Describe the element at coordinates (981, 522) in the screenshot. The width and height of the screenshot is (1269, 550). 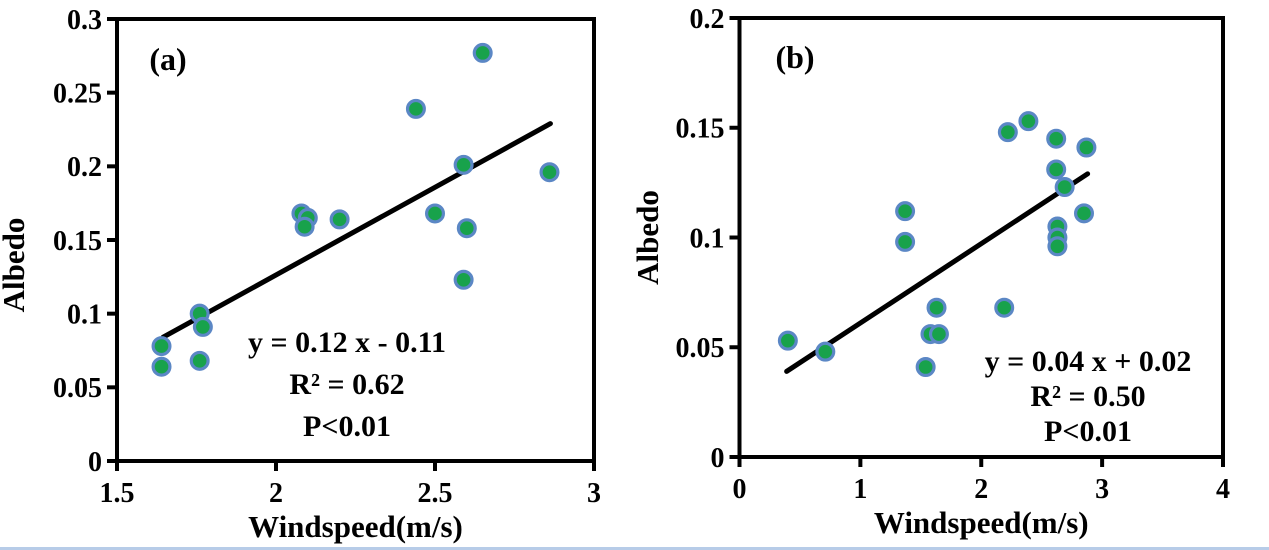
I see `panel-b-x-axis-title: Windspeed(m/s)` at that location.